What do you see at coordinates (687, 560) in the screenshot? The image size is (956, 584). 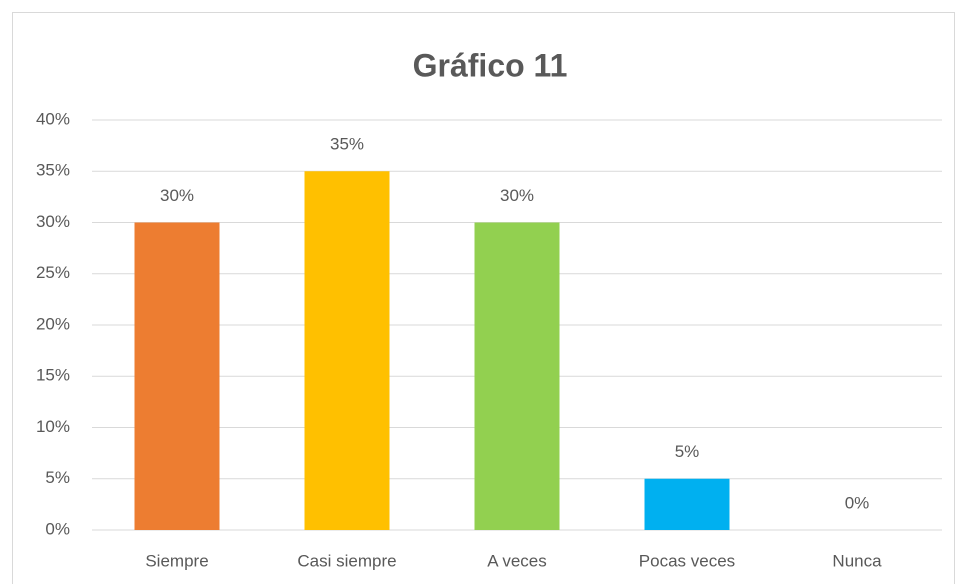 I see `x-tick-label: Pocas veces` at bounding box center [687, 560].